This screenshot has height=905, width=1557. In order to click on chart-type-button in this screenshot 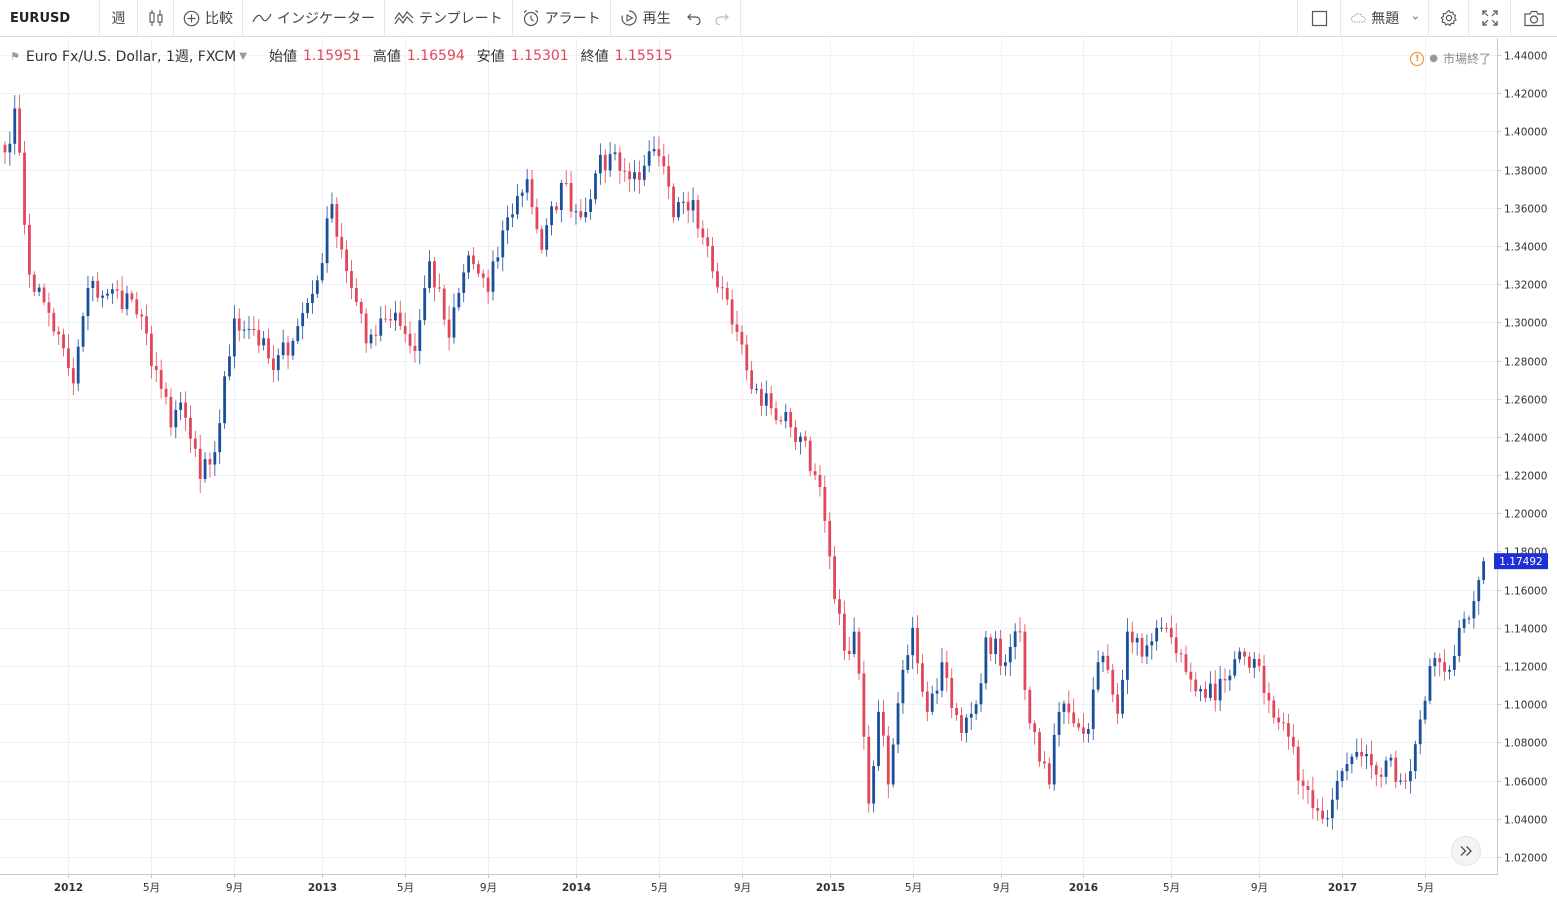, I will do `click(156, 18)`.